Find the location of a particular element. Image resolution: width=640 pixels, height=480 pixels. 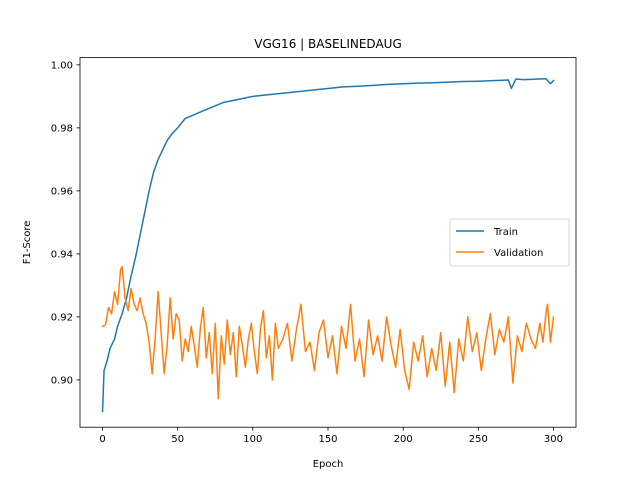

y-tick-label: 0.90 is located at coordinates (62, 380).